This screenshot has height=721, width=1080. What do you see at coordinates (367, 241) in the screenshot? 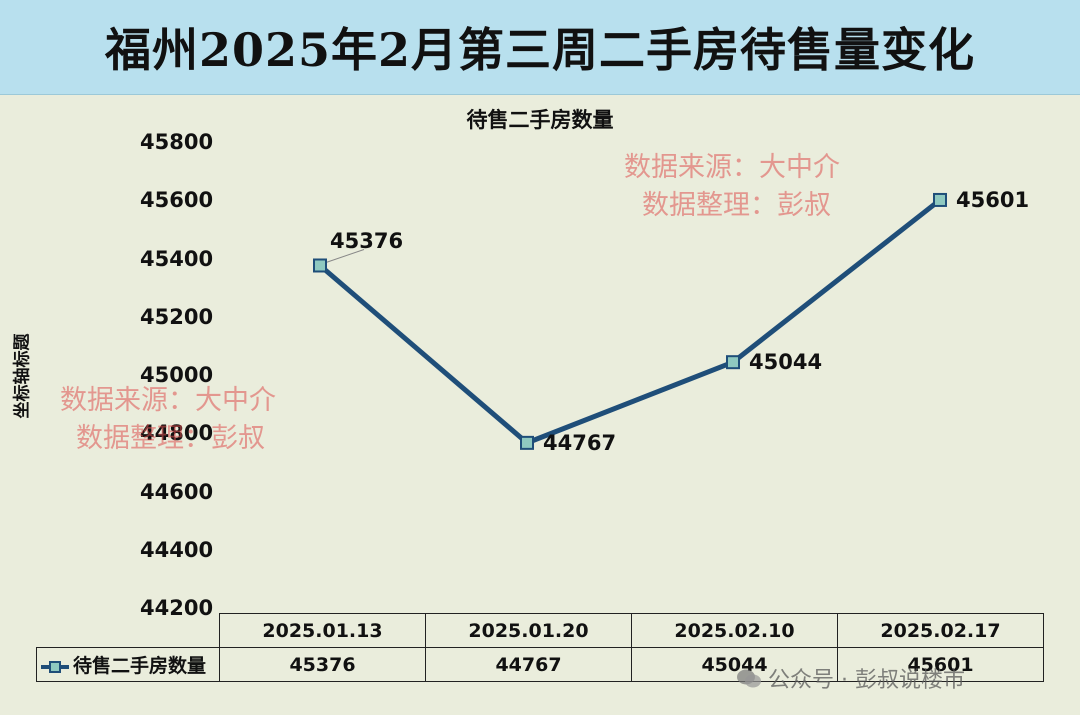
I see `data-label: 45376` at bounding box center [367, 241].